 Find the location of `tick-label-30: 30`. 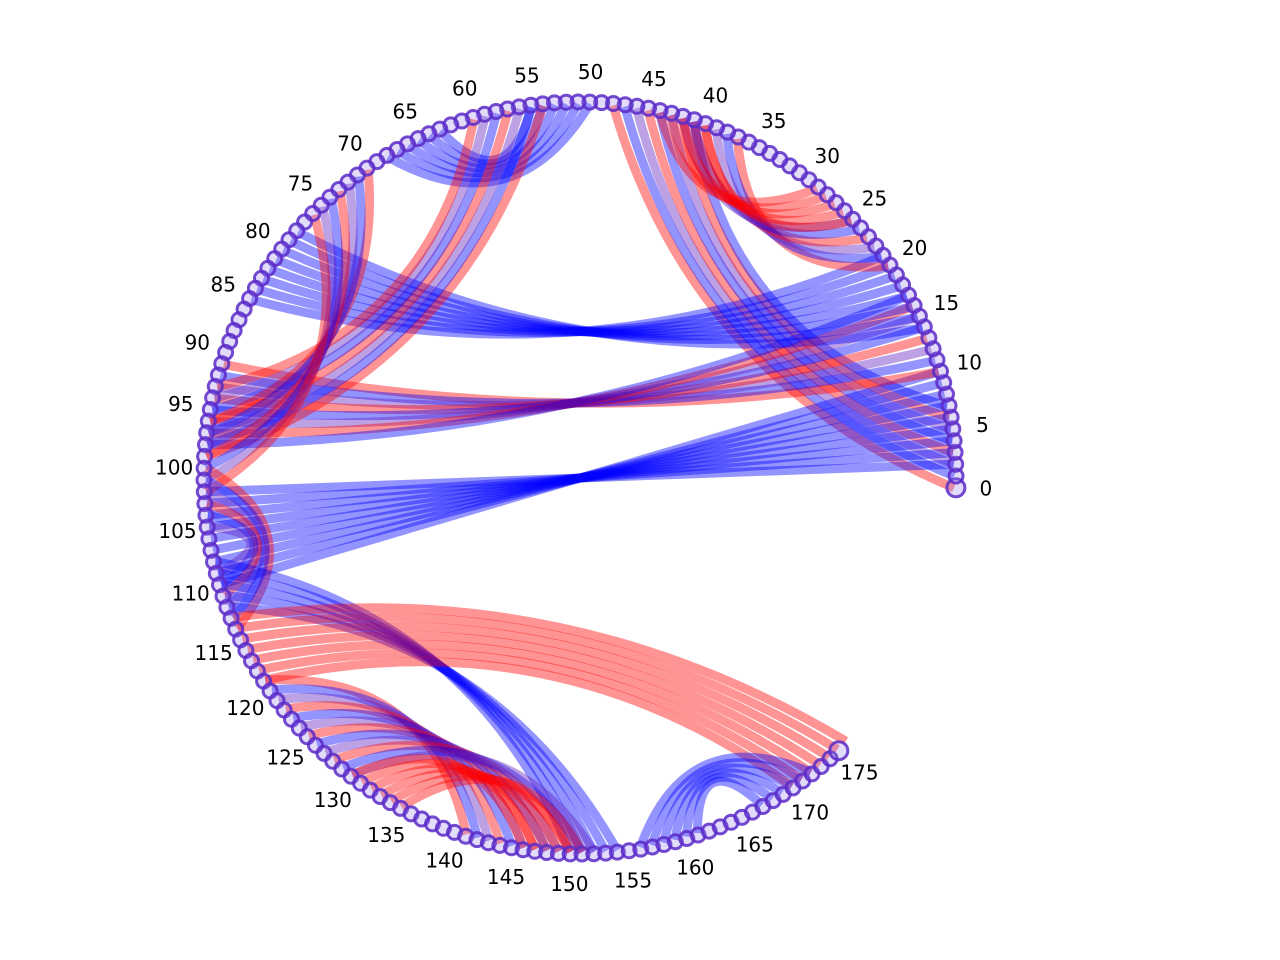

tick-label-30: 30 is located at coordinates (826, 156).